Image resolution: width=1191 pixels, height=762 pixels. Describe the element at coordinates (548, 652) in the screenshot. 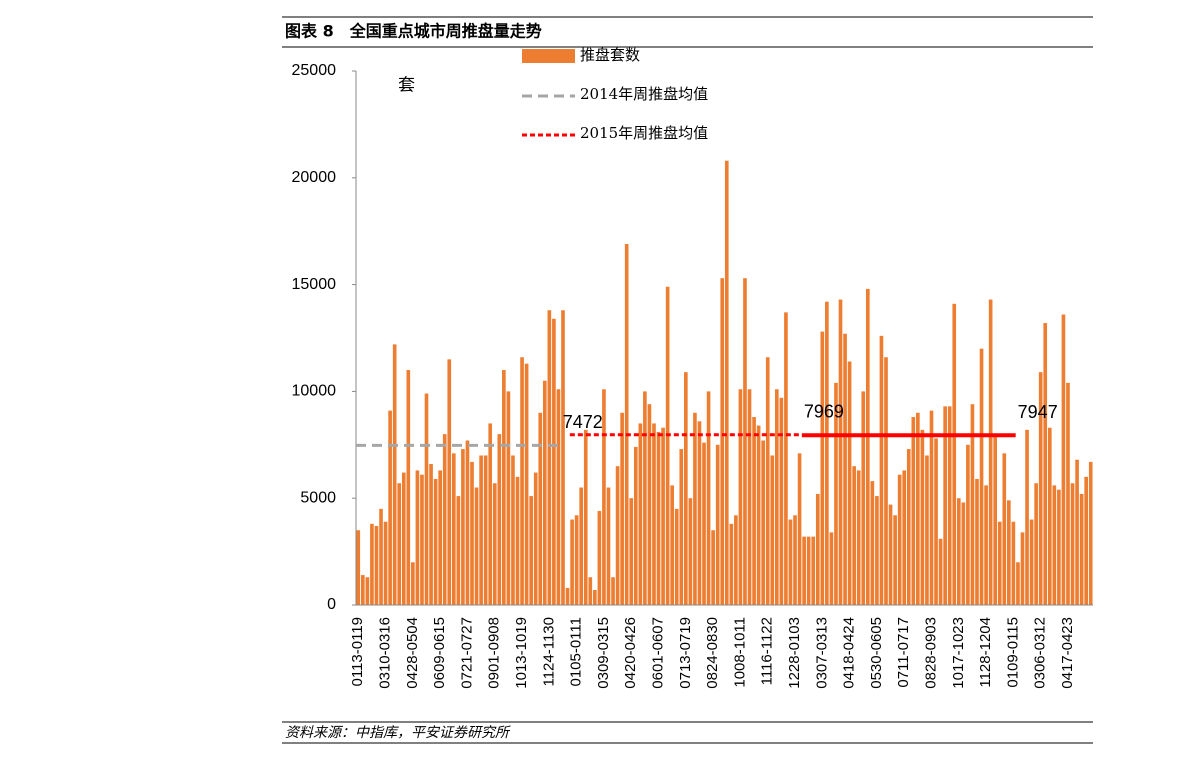

I see `x-tick-label: 1124-1130` at that location.